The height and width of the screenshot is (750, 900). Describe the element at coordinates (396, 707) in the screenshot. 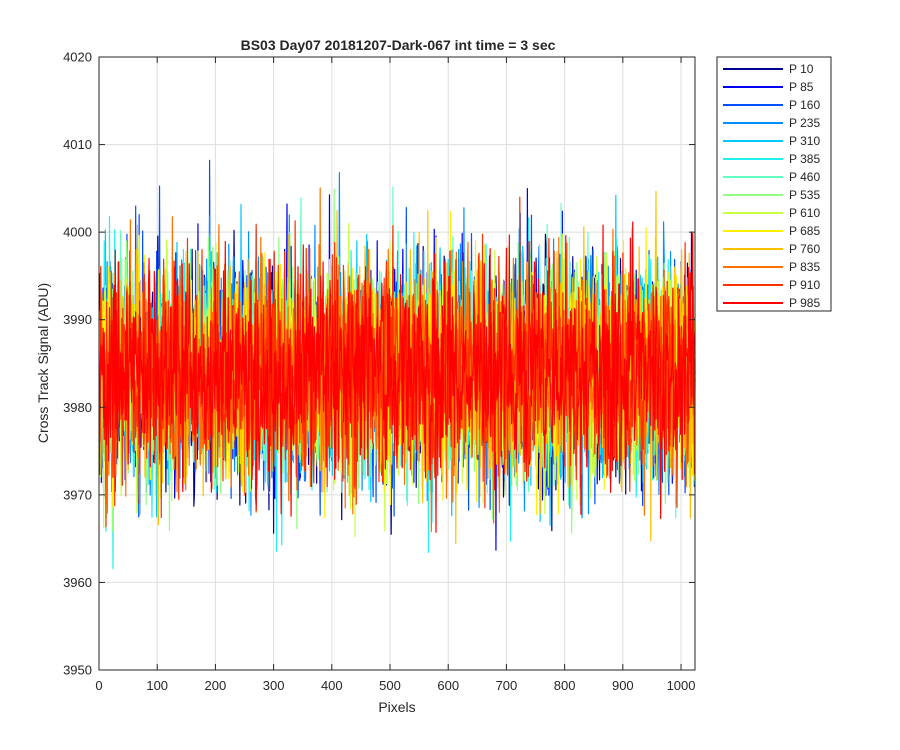

I see `x-axis-label: Pixels` at that location.